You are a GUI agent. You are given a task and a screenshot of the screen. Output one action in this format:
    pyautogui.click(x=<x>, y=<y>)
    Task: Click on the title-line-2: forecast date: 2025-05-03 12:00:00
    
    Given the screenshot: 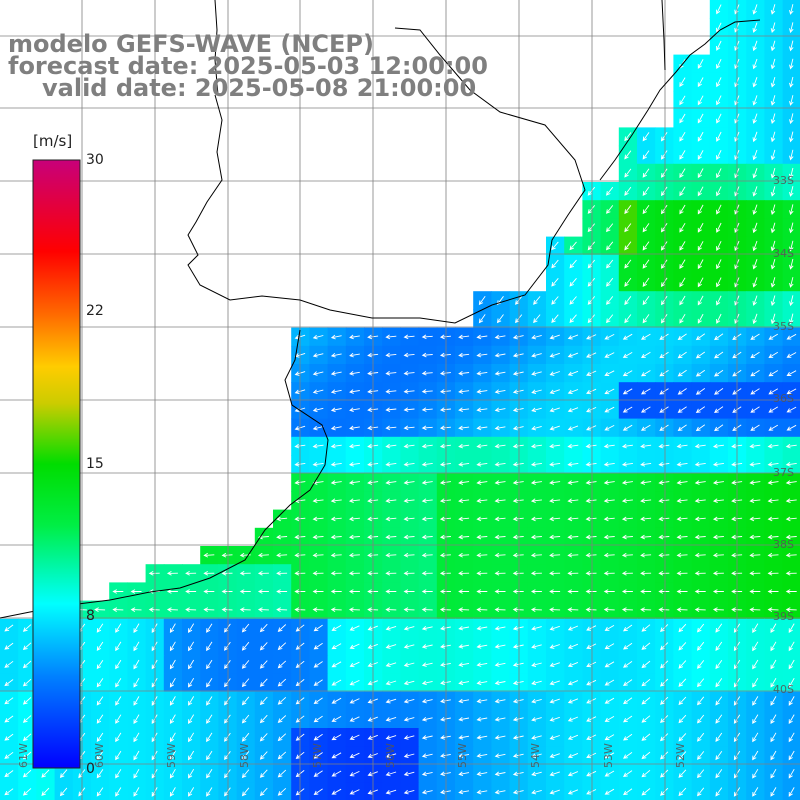 What is the action you would take?
    pyautogui.click(x=248, y=66)
    